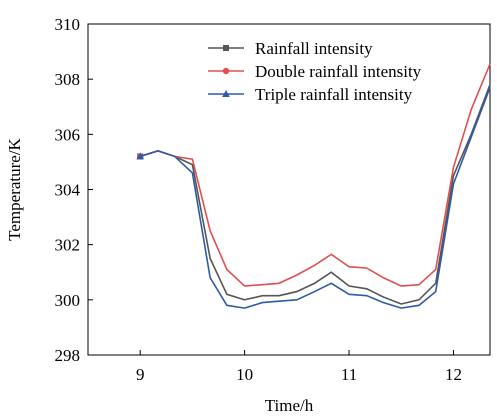 This screenshot has width=497, height=417. I want to click on y-axis-ticks: 298 300 302 304 306 308 310, so click(74, 190).